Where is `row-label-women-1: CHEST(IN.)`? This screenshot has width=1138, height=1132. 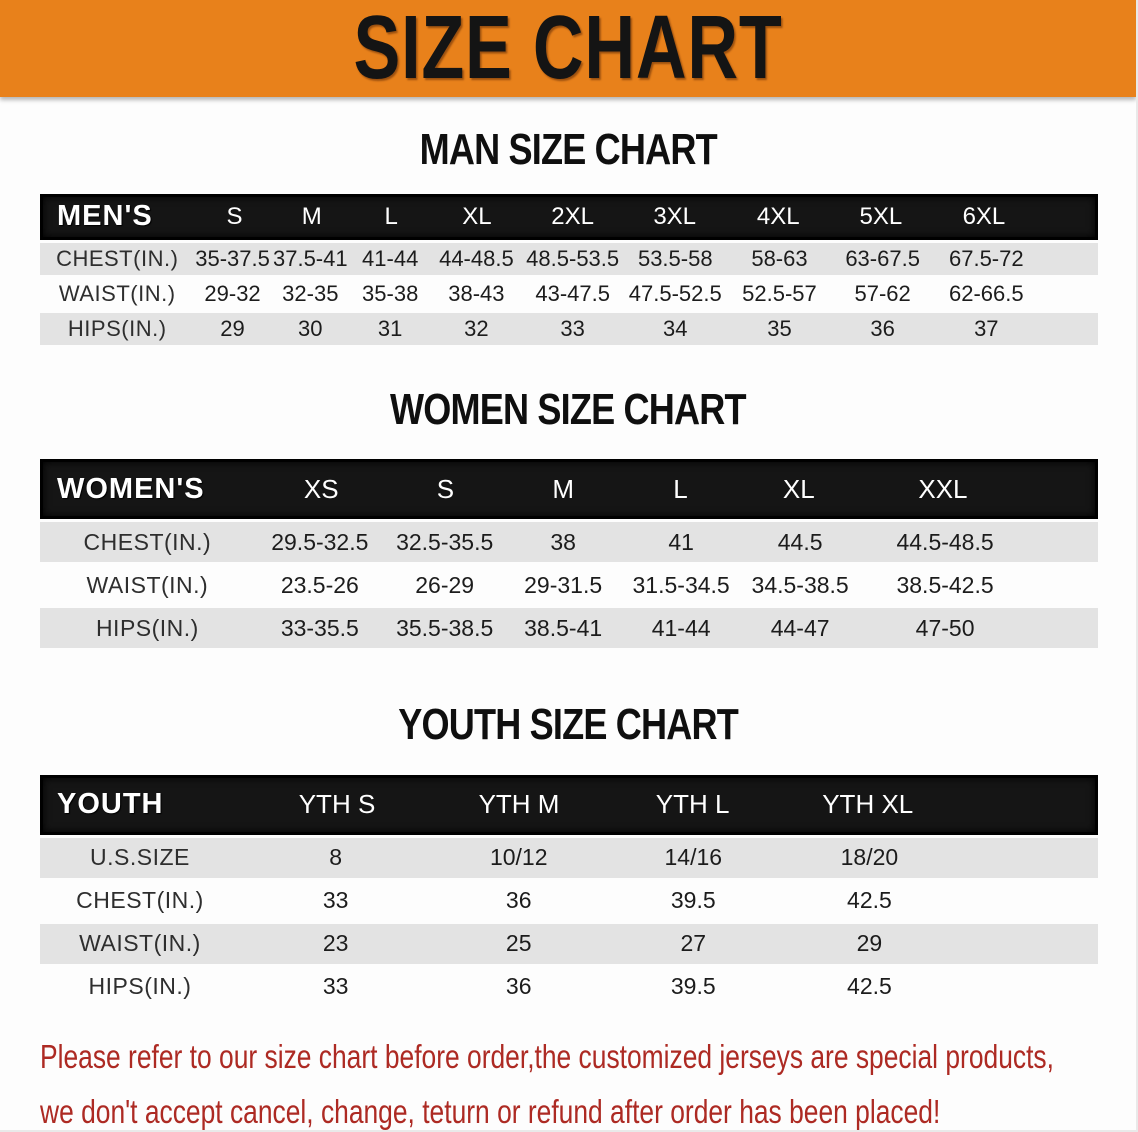
row-label-women-1: CHEST(IN.) is located at coordinates (147, 541).